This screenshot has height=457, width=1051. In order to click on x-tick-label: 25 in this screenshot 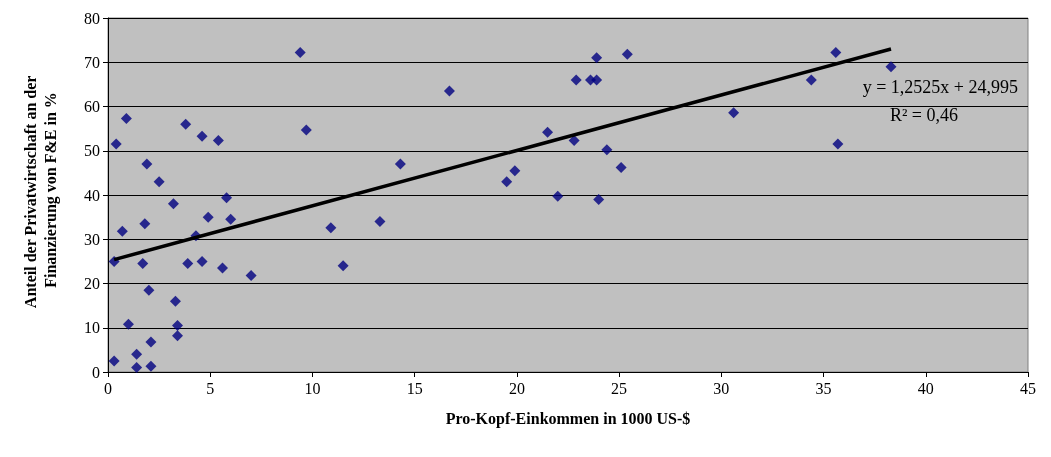, I will do `click(619, 388)`.